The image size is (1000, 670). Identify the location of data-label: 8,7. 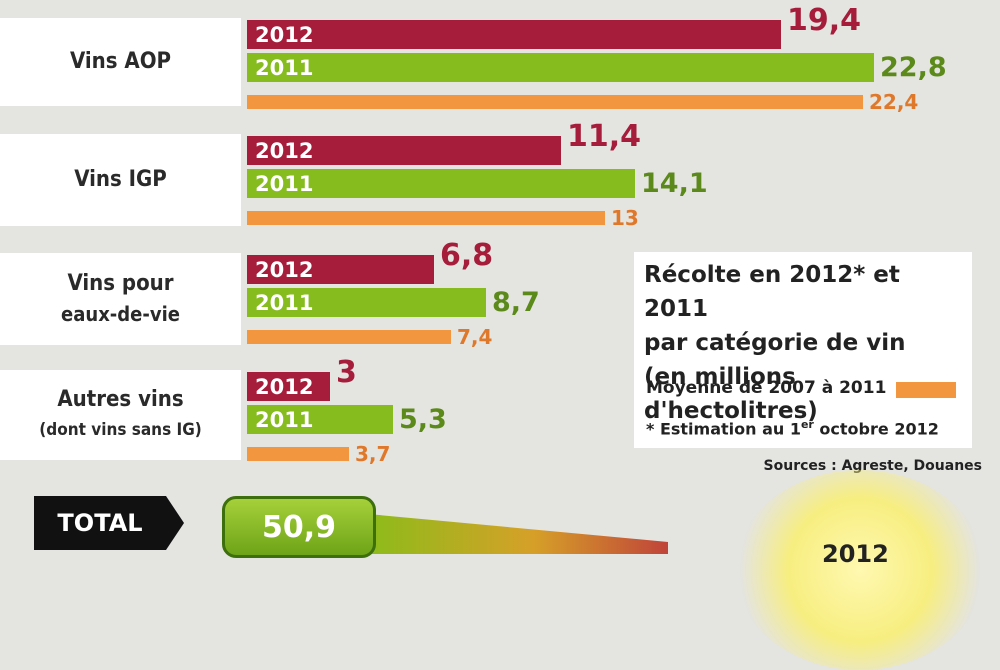
(516, 302).